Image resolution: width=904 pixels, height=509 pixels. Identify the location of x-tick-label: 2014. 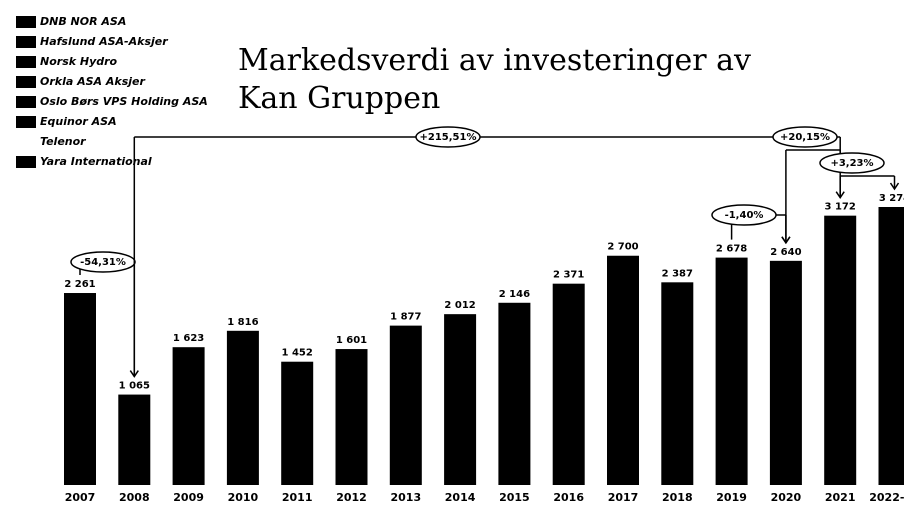
(460, 497).